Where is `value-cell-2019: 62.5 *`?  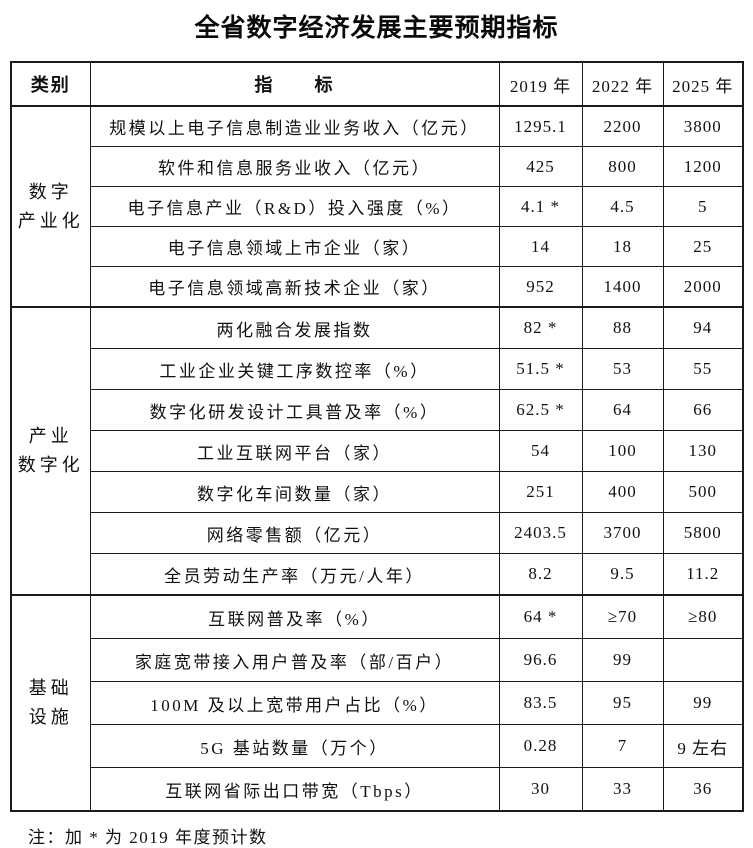
value-cell-2019: 62.5 * is located at coordinates (540, 410).